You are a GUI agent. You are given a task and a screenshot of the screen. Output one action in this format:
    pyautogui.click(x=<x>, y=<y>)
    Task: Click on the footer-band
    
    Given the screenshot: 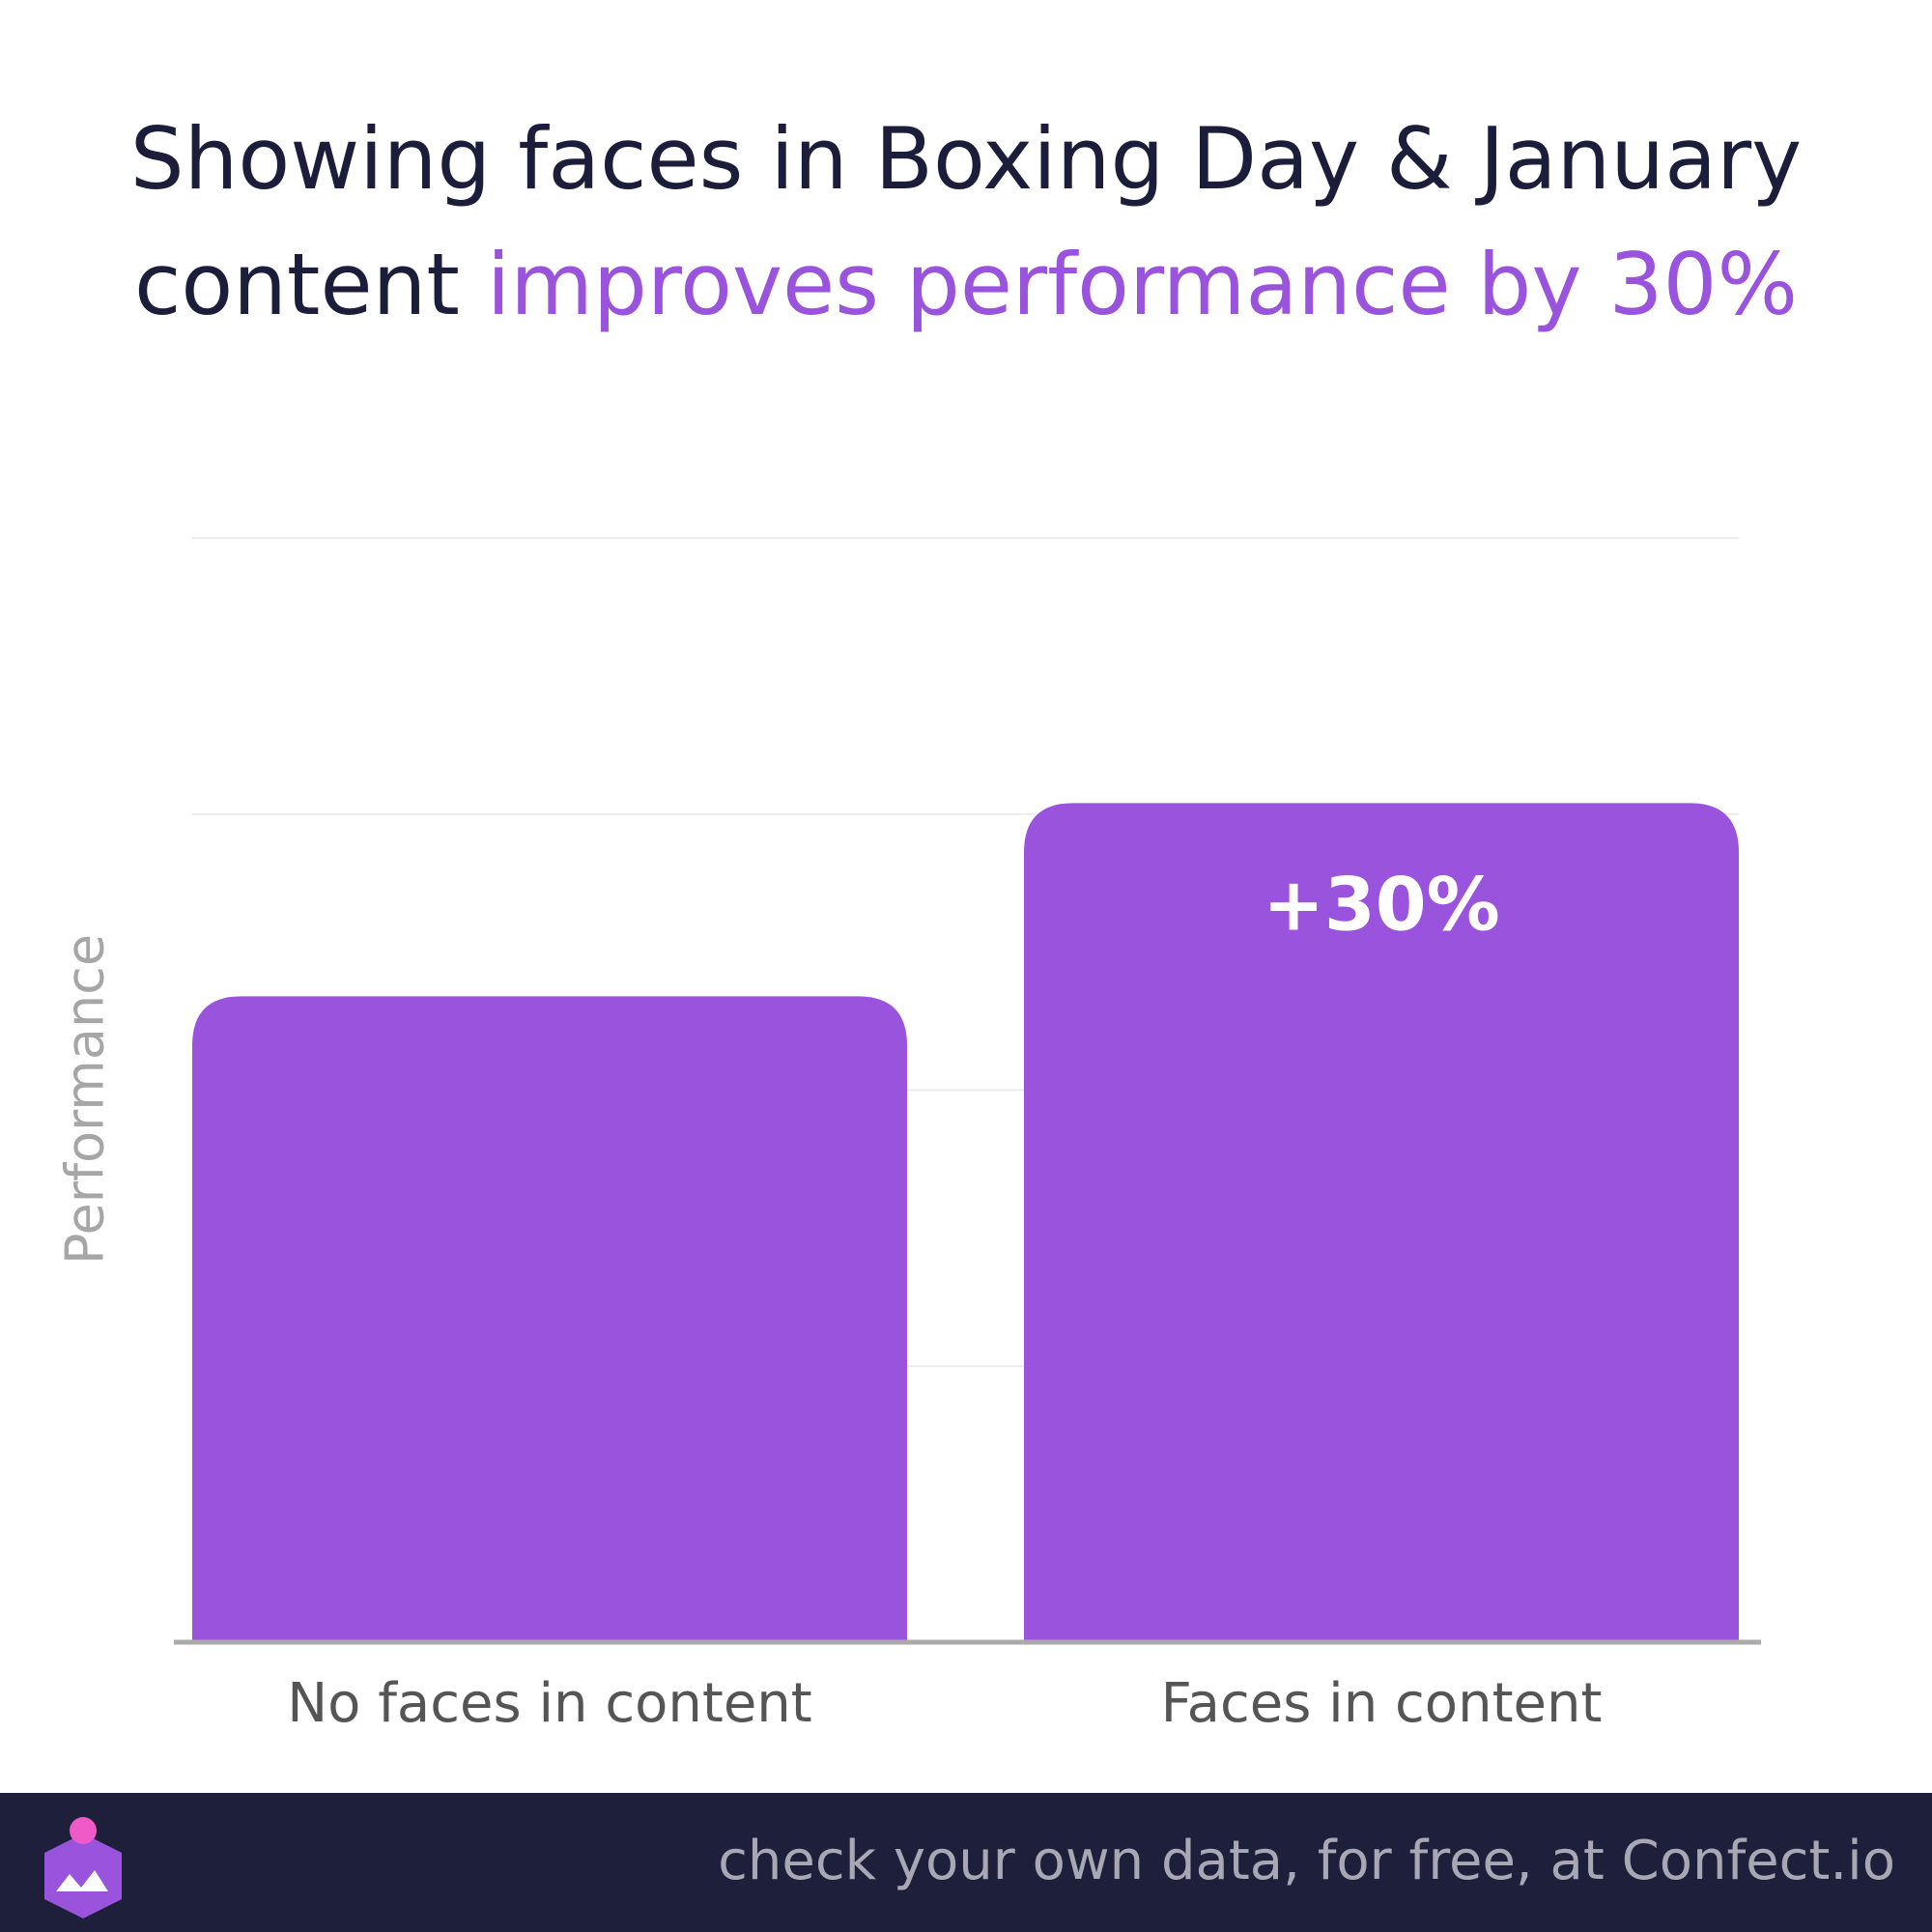 What is the action you would take?
    pyautogui.click(x=966, y=1862)
    